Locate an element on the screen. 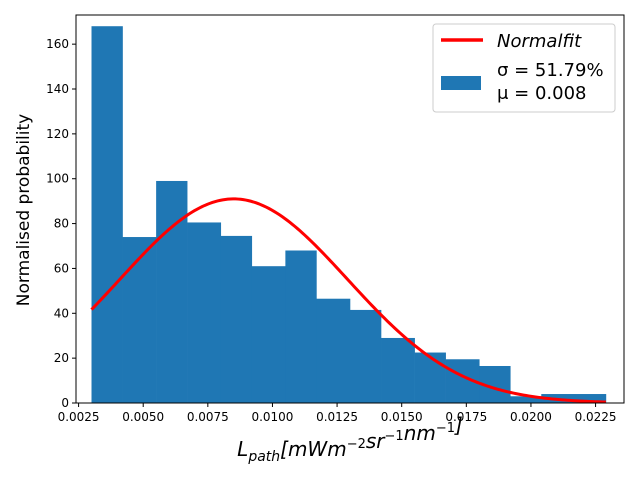 This screenshot has width=640, height=480. x-tick-label: 0.0125 is located at coordinates (337, 417).